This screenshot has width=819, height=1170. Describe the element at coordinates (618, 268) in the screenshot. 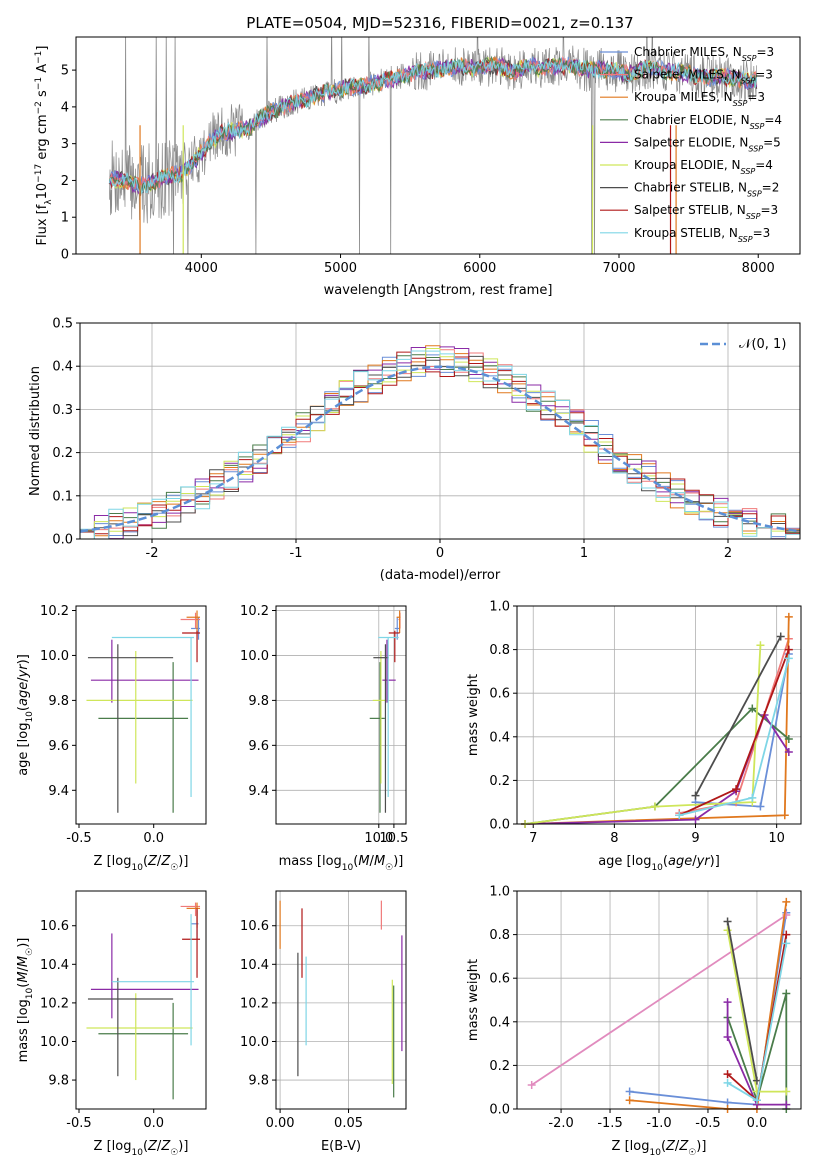

I see `x-tick-label: 7000` at that location.